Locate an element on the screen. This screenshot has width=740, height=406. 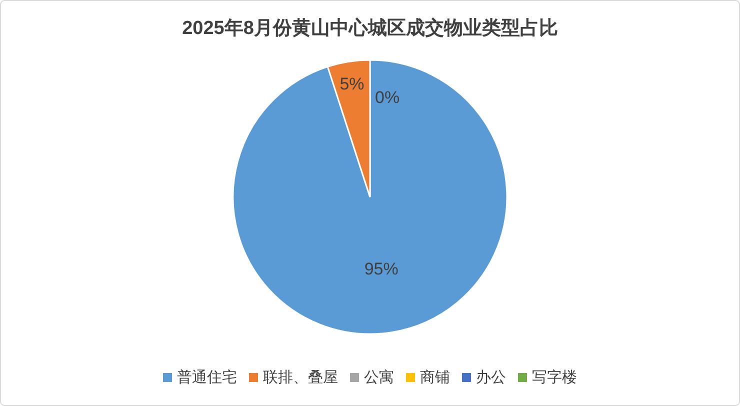
legend-label: 普通住宅 is located at coordinates (207, 377).